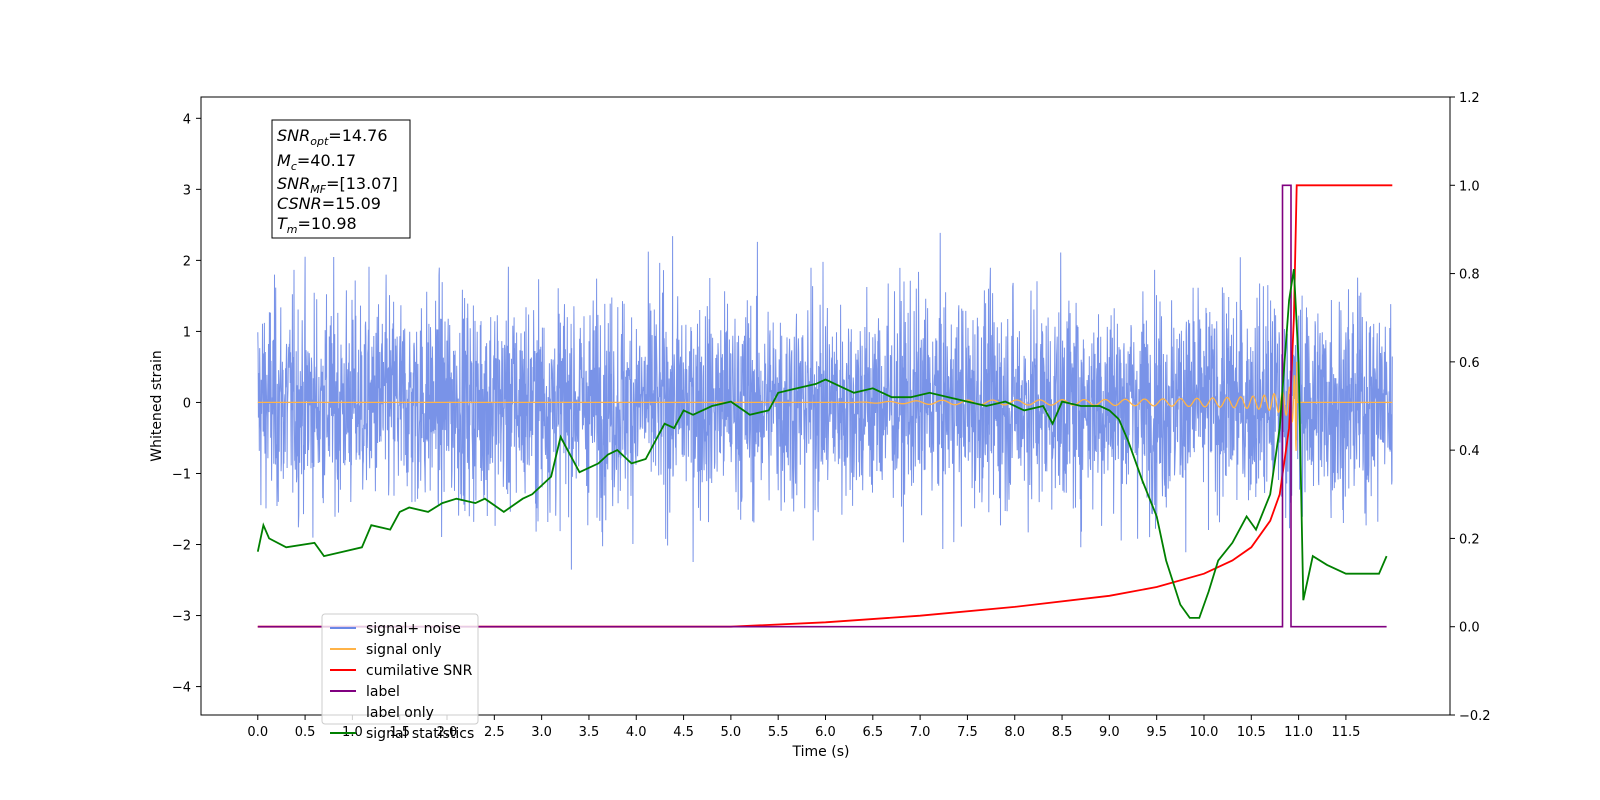 The image size is (1600, 800). What do you see at coordinates (1204, 732) in the screenshot?
I see `x-tick-label: 10.0` at bounding box center [1204, 732].